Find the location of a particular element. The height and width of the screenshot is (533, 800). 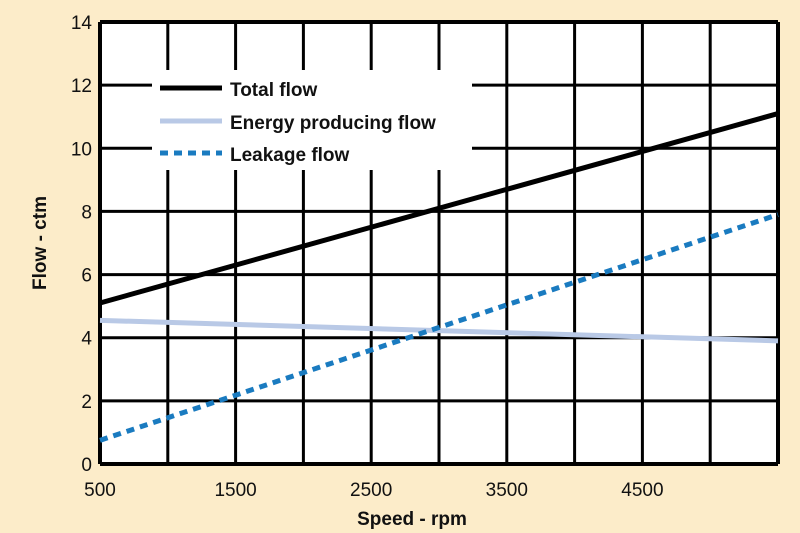

series-line-energy-producing-flow is located at coordinates (439, 330).